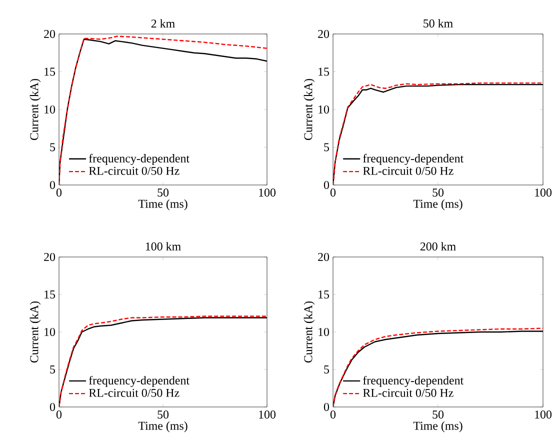  I want to click on chart-title: 2 km, so click(163, 23).